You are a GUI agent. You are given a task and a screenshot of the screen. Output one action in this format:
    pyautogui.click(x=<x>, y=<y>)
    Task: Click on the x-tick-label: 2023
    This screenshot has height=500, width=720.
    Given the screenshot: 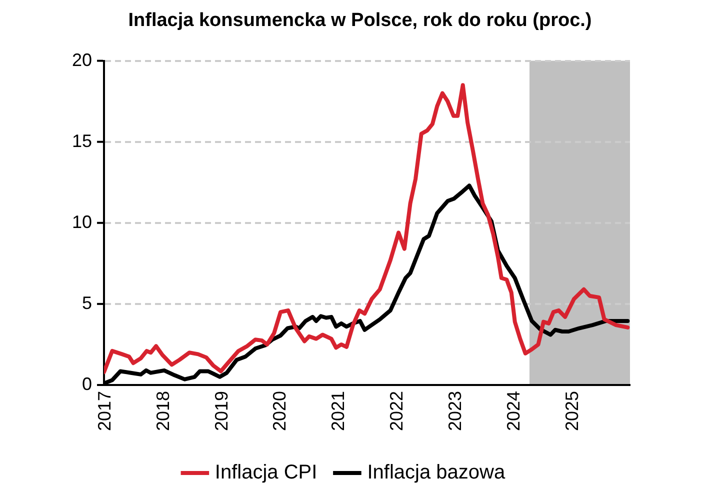 What is the action you would take?
    pyautogui.click(x=455, y=411)
    